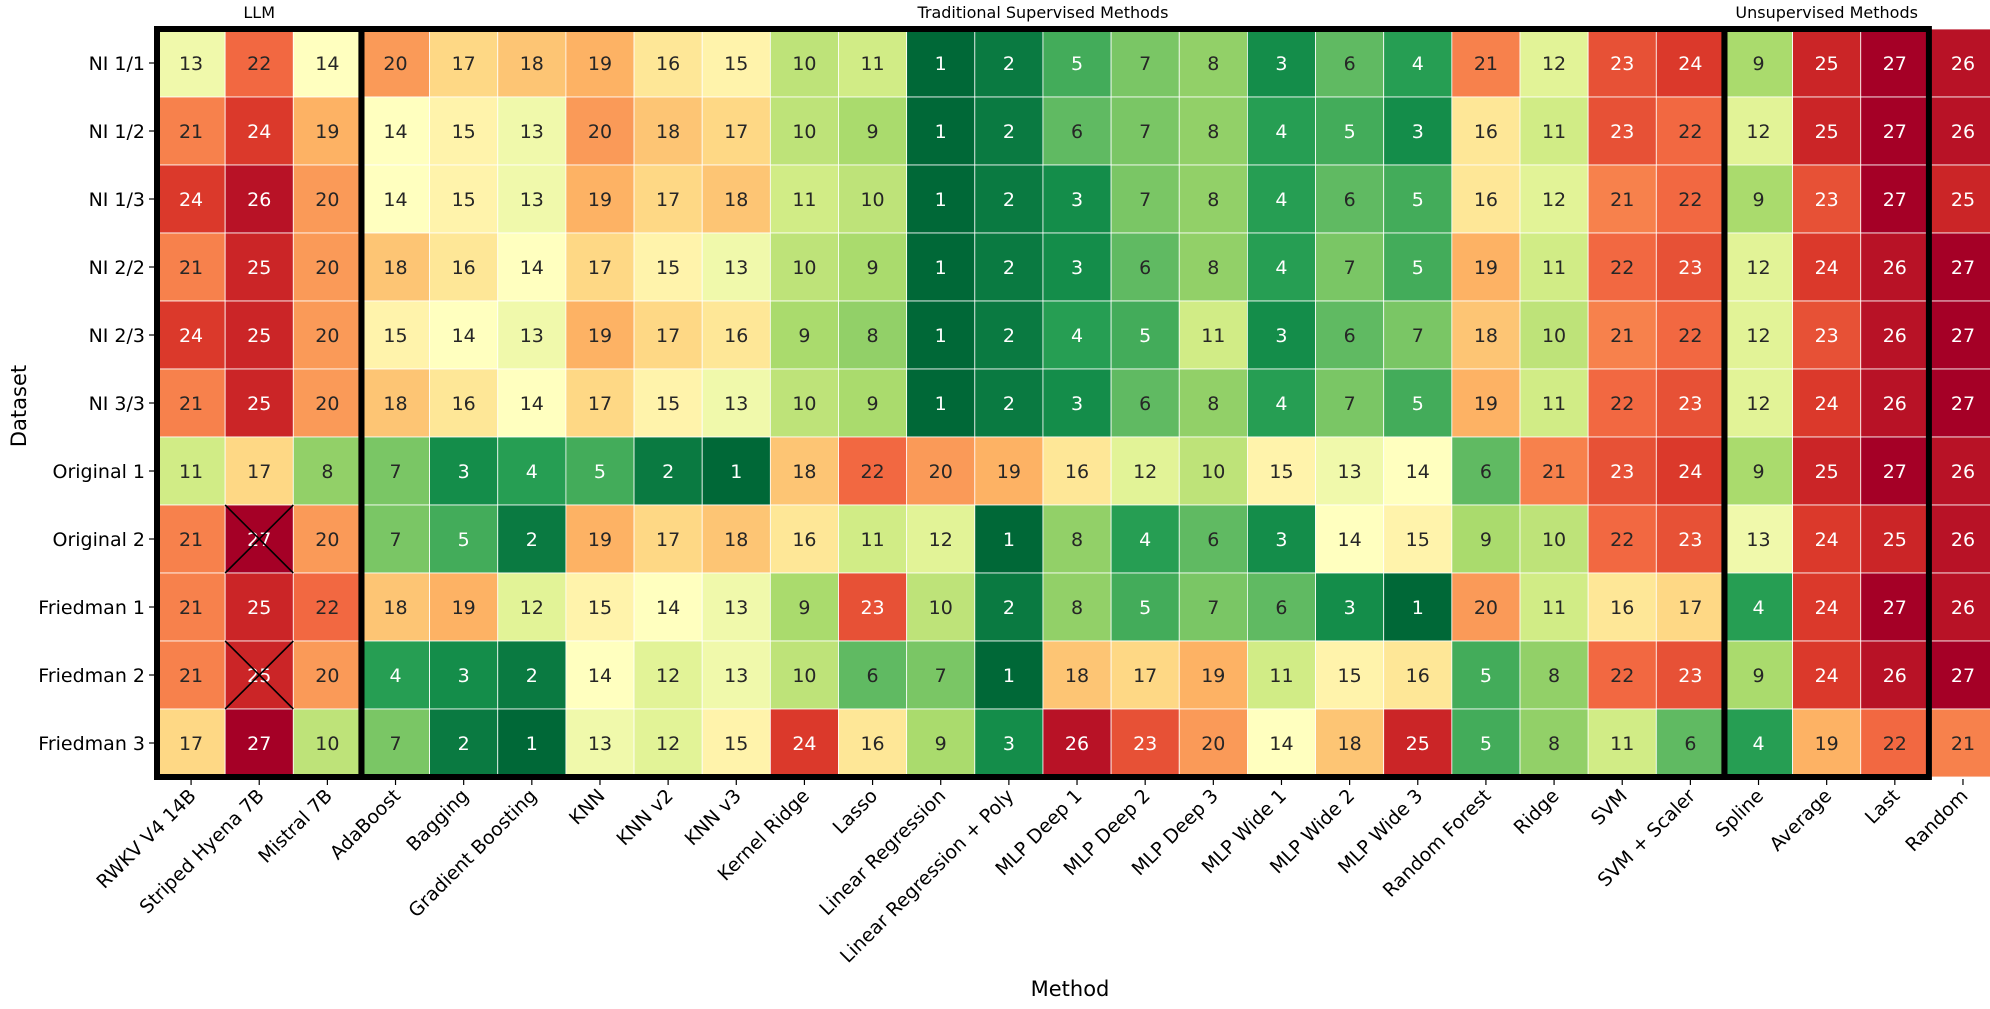 Image resolution: width=1990 pixels, height=1009 pixels. What do you see at coordinates (1486, 404) in the screenshot?
I see `cell-value-label: 19` at bounding box center [1486, 404].